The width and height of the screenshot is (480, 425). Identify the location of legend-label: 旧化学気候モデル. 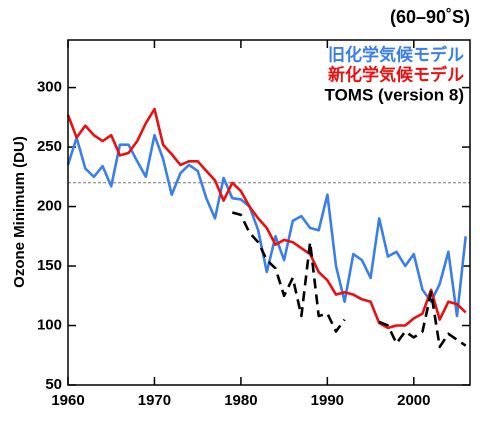
(396, 54).